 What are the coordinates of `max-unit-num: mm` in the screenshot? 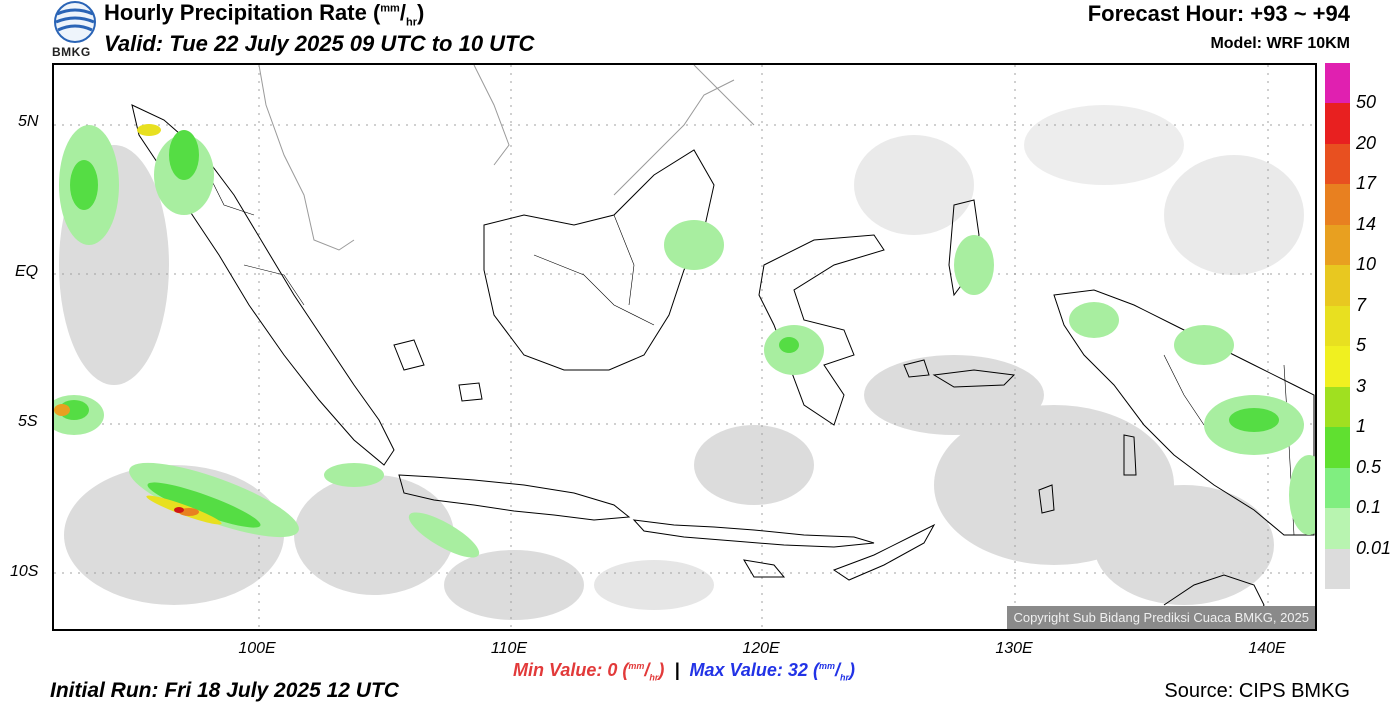 It's located at (826, 666).